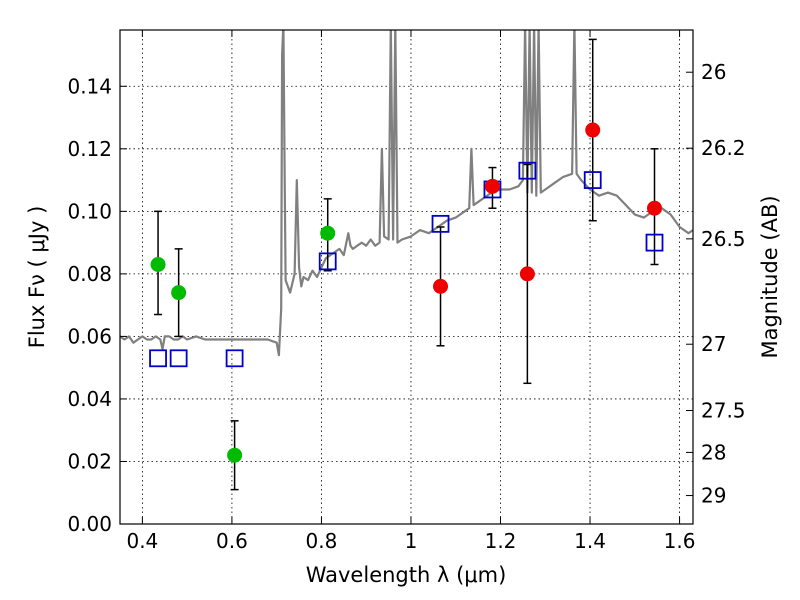  Describe the element at coordinates (680, 541) in the screenshot. I see `x-tick-label: 1.6` at that location.